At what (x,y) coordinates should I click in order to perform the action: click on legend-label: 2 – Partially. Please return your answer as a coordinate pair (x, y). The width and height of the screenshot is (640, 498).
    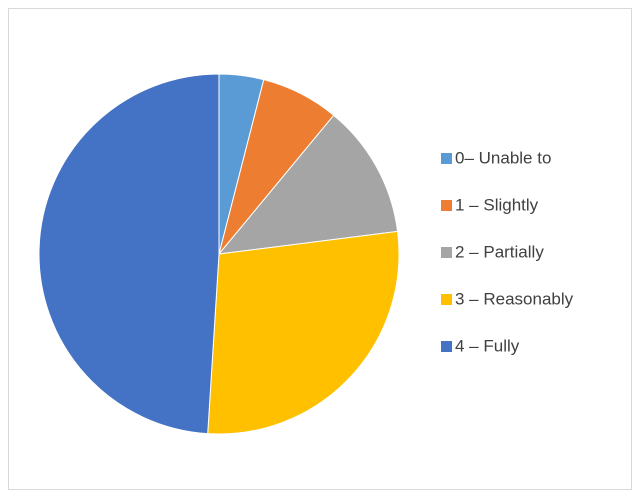
    Looking at the image, I should click on (499, 251).